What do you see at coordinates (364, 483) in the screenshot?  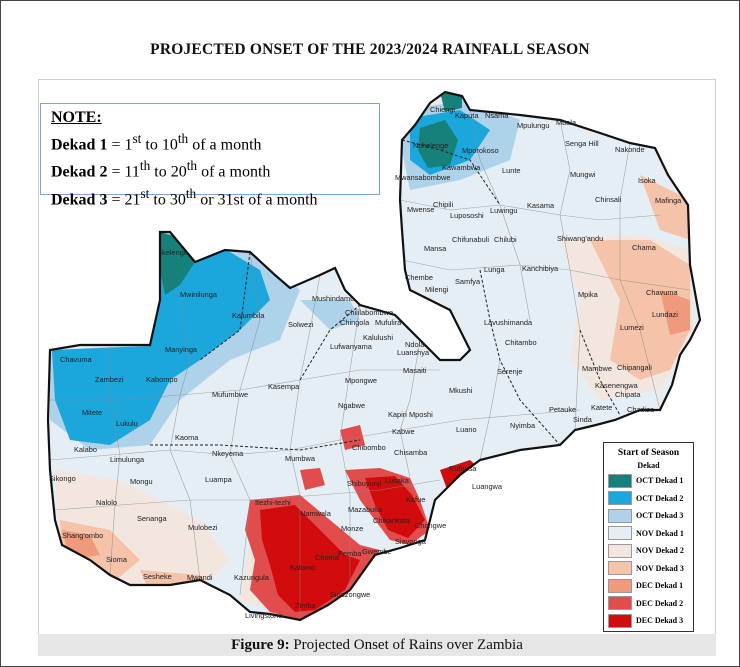 I see `place-label: Shibuyunji` at bounding box center [364, 483].